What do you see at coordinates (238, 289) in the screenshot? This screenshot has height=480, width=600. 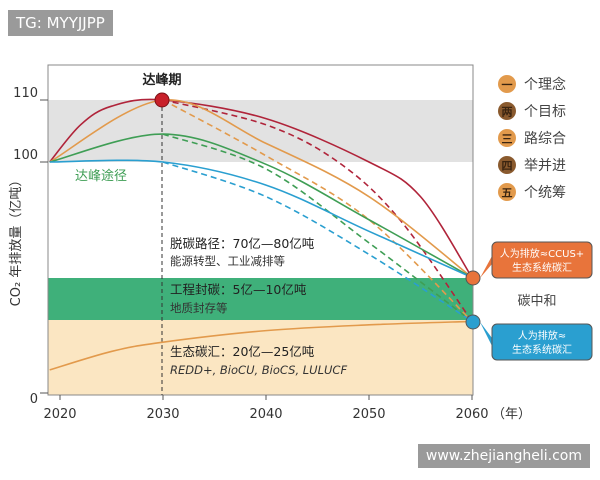 I see `band-title: 工程封碳：5亿—10亿吨` at bounding box center [238, 289].